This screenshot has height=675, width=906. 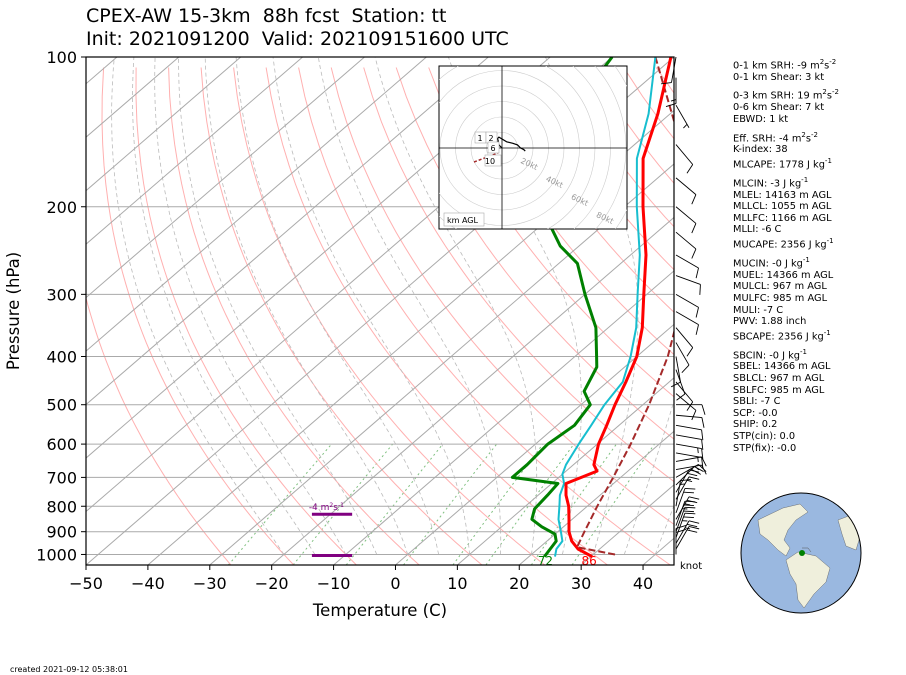 I want to click on x-tick-label: 10, so click(x=457, y=583).